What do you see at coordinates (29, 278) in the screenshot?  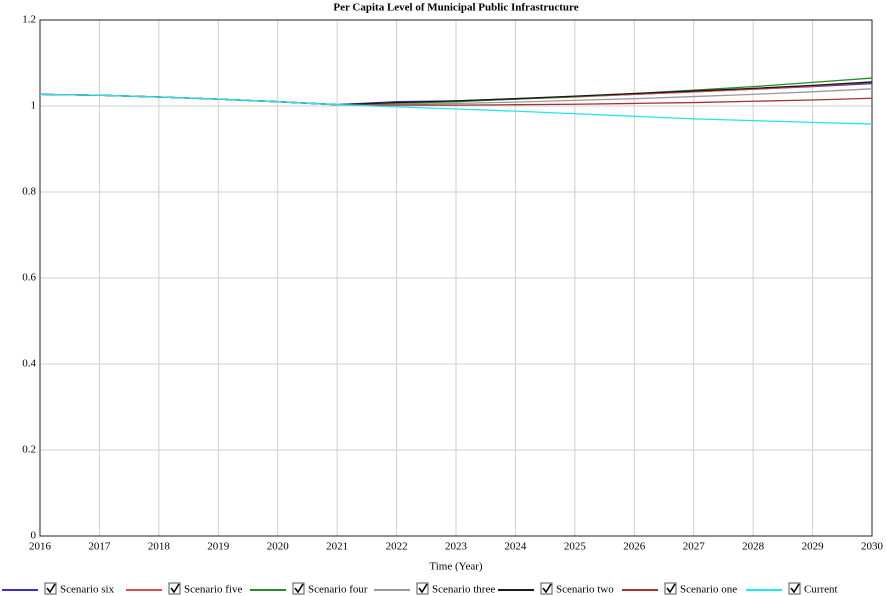 I see `y-tick-label: 0.6` at bounding box center [29, 278].